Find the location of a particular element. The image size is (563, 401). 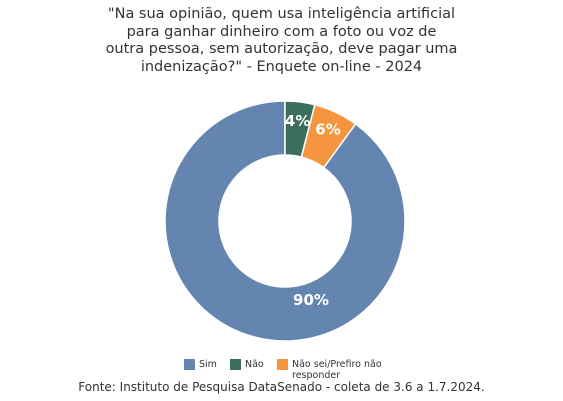

value-label-sim: 90% is located at coordinates (311, 300).